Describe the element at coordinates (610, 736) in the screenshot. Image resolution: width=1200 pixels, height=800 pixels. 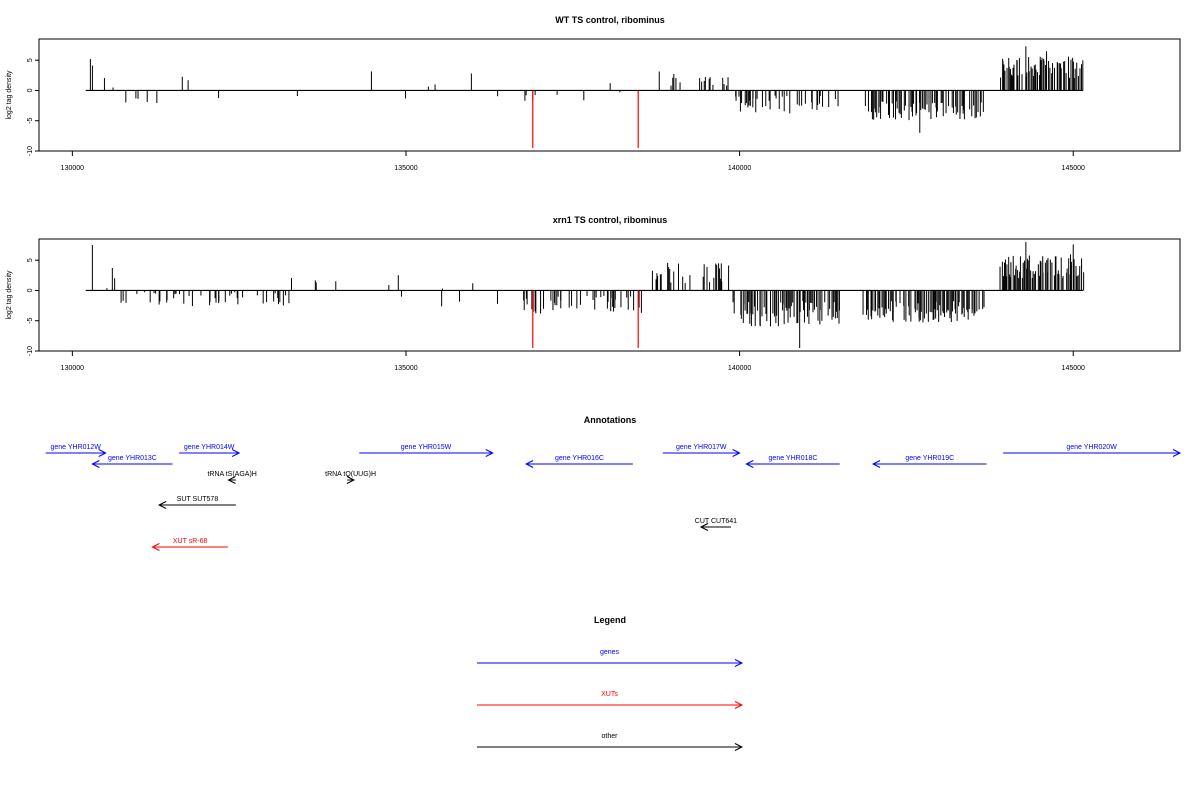
I see `legend-label: other` at that location.